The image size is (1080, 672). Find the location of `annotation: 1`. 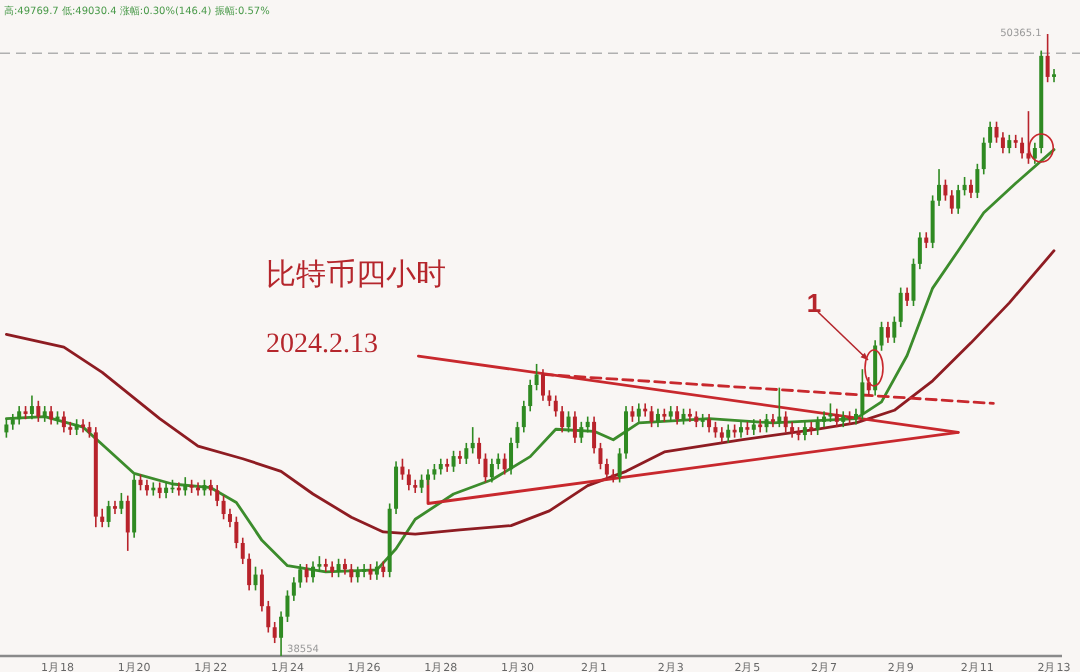

annotation: 1 is located at coordinates (814, 303).